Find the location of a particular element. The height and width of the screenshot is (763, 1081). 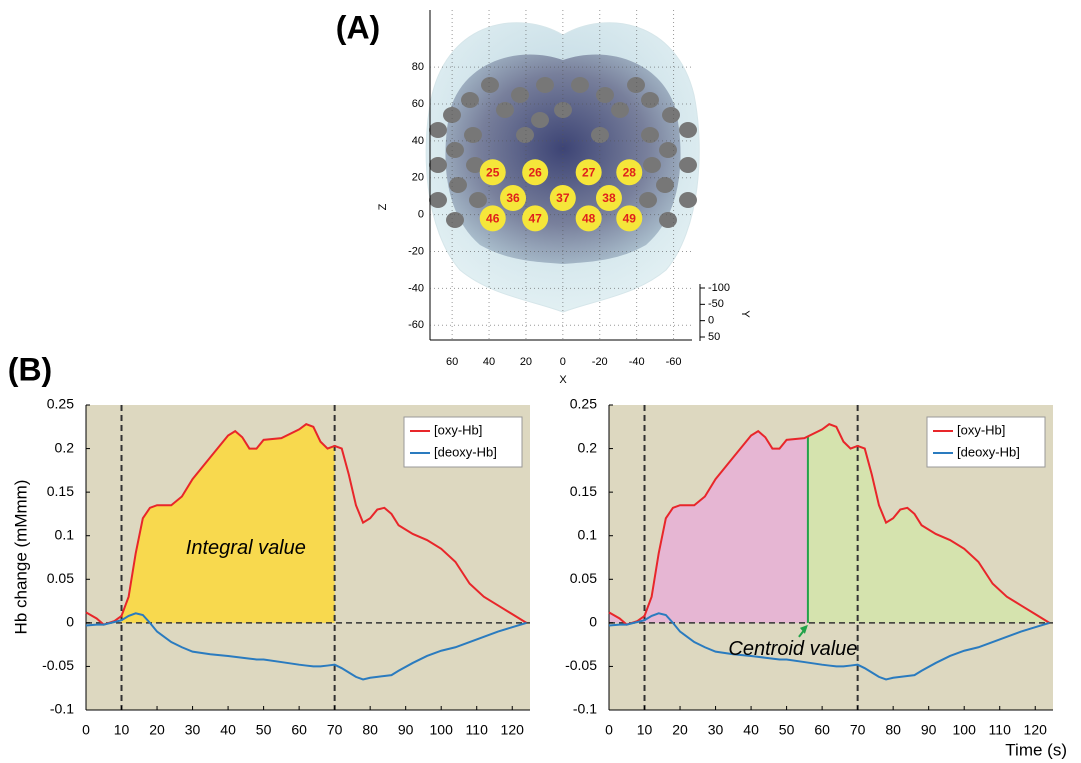

centroid-arrowhead is located at coordinates (803, 629).